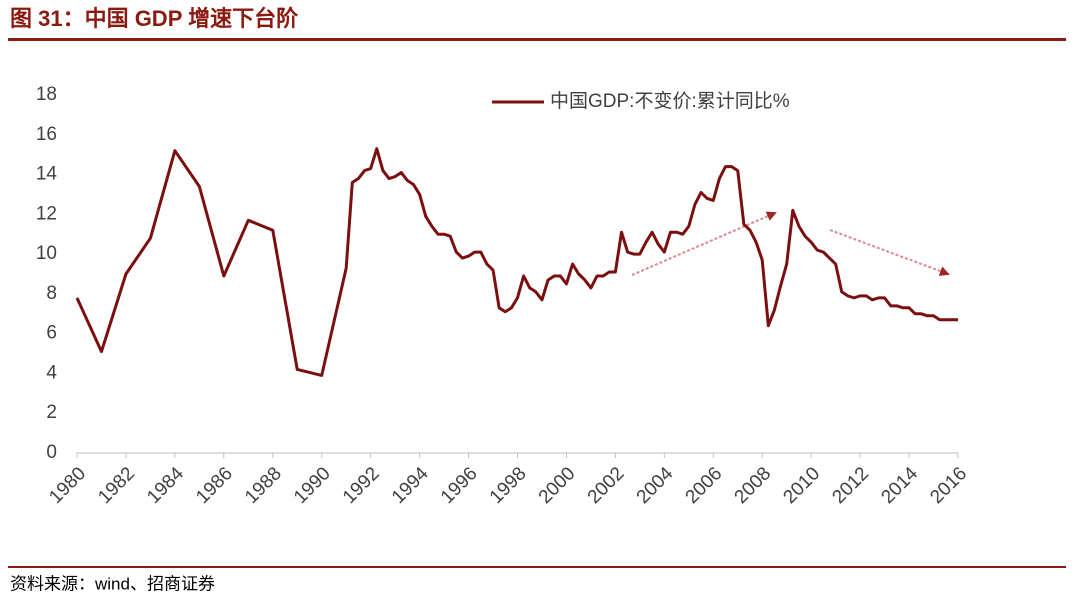  I want to click on legend-label: 中国GDP:不变价:累计同比%, so click(670, 101).